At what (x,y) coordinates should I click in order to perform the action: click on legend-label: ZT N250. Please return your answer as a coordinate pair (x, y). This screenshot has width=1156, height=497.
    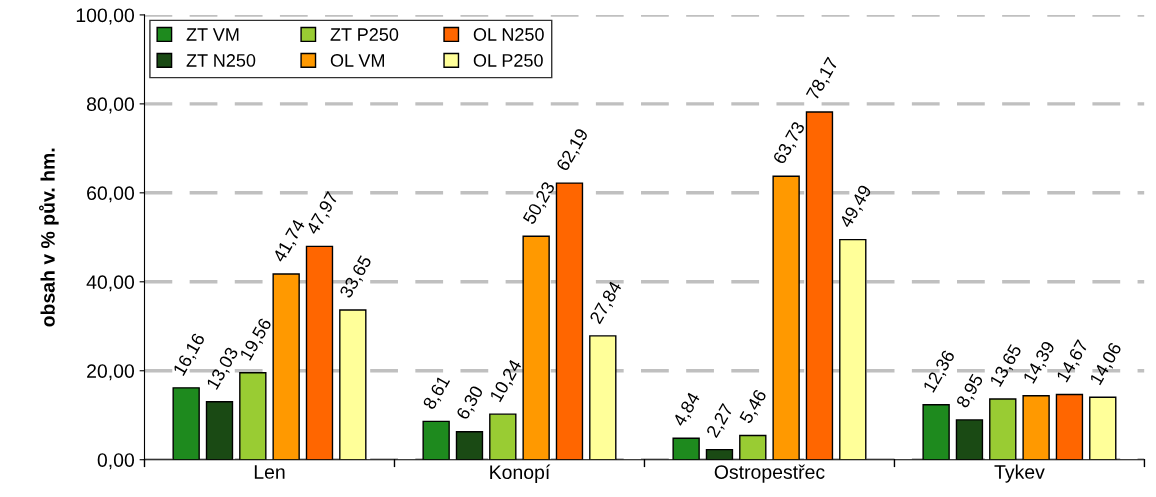
    Looking at the image, I should click on (221, 60).